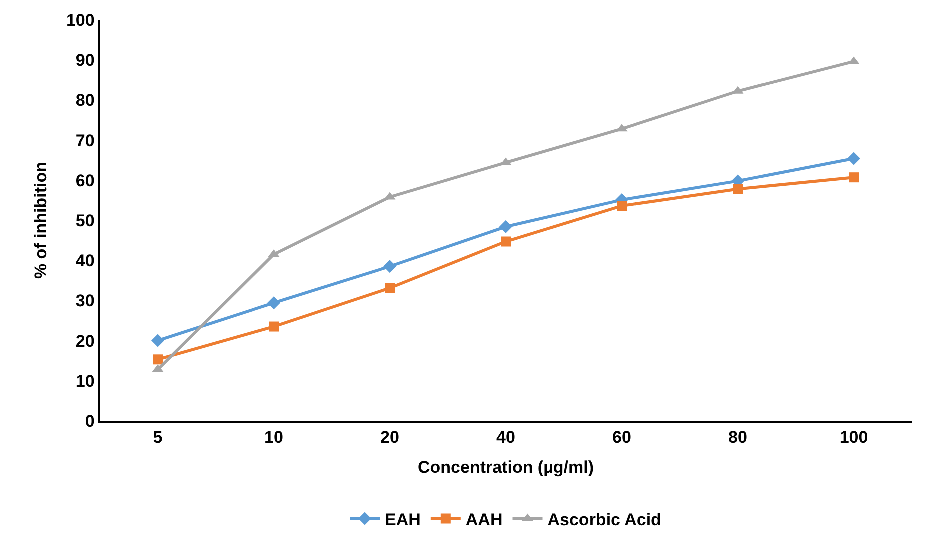  What do you see at coordinates (85, 381) in the screenshot?
I see `y-tick-label: 10` at bounding box center [85, 381].